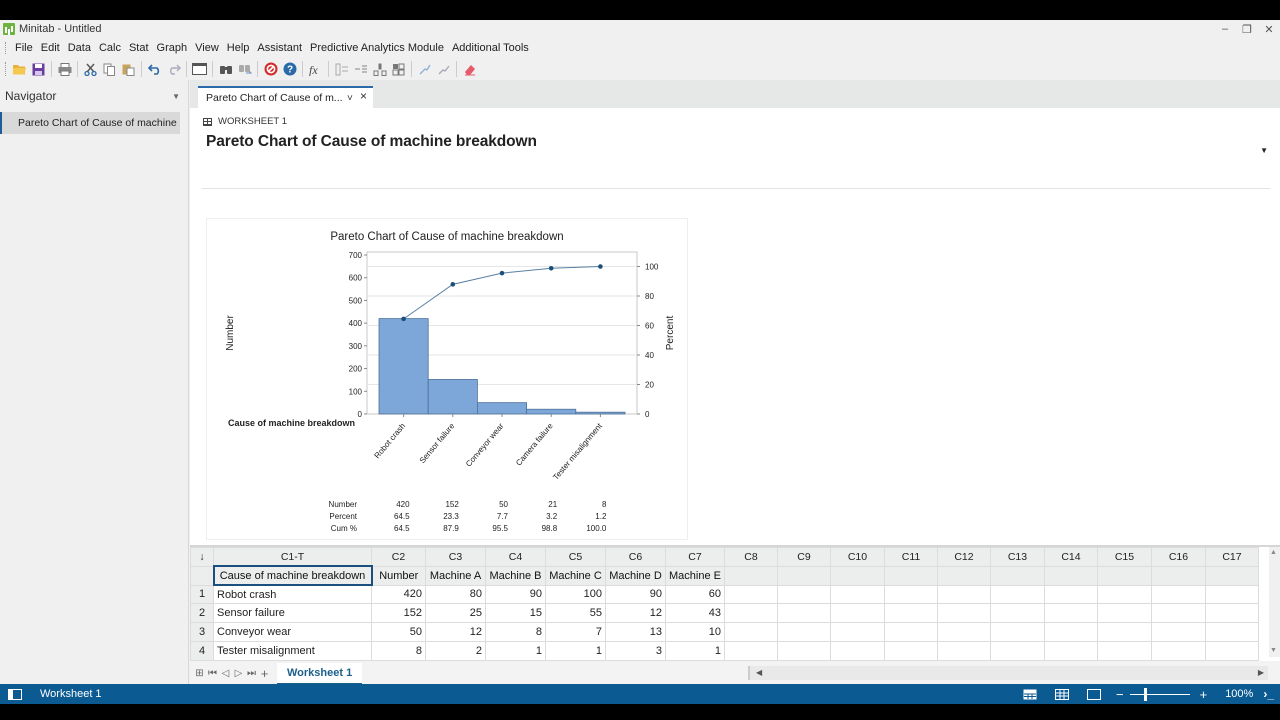 Image resolution: width=1280 pixels, height=720 pixels. I want to click on column-name-cell: Machine A, so click(455, 575).